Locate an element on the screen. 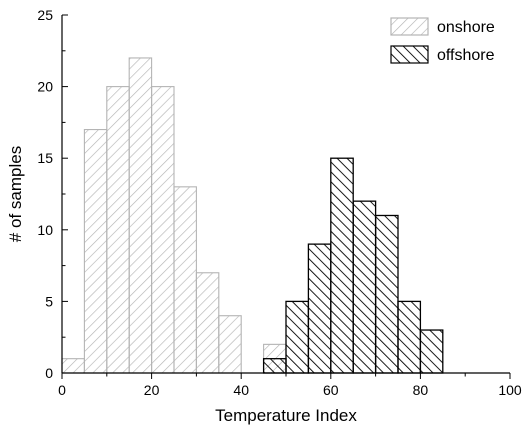 The height and width of the screenshot is (431, 525). x-tick-label: 80 is located at coordinates (421, 390).